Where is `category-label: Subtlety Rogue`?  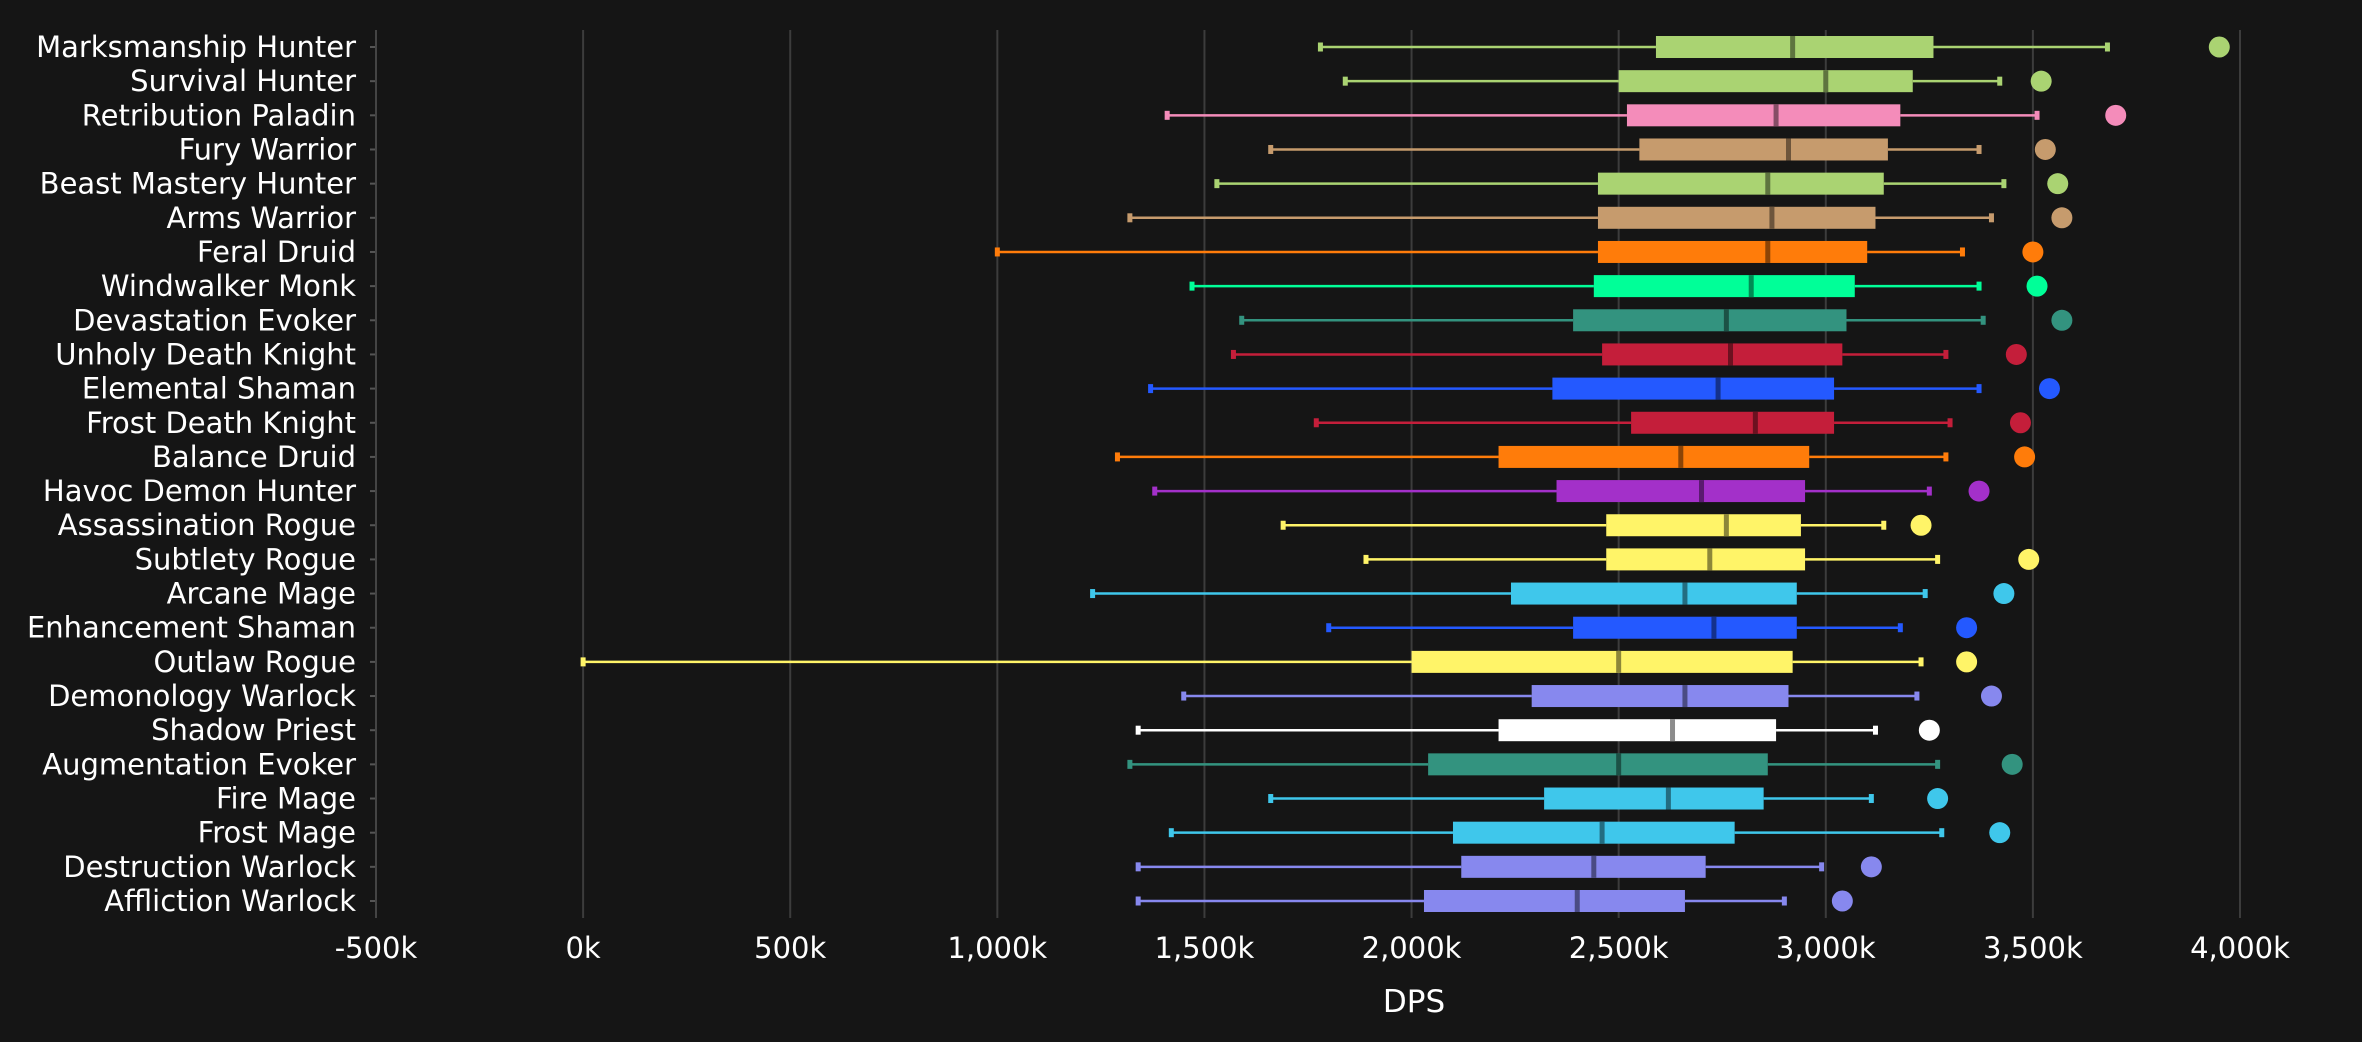 category-label: Subtlety Rogue is located at coordinates (245, 559).